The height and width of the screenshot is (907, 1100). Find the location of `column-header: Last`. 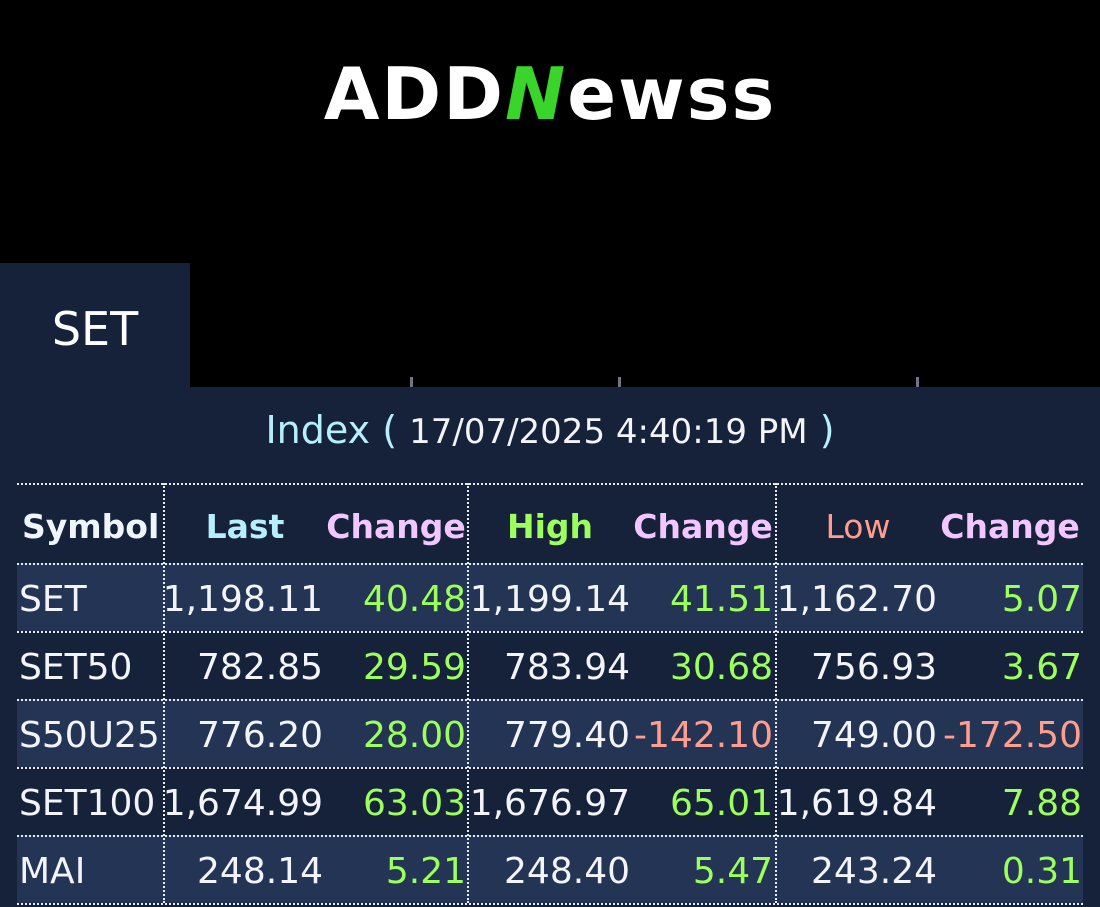

column-header: Last is located at coordinates (245, 526).